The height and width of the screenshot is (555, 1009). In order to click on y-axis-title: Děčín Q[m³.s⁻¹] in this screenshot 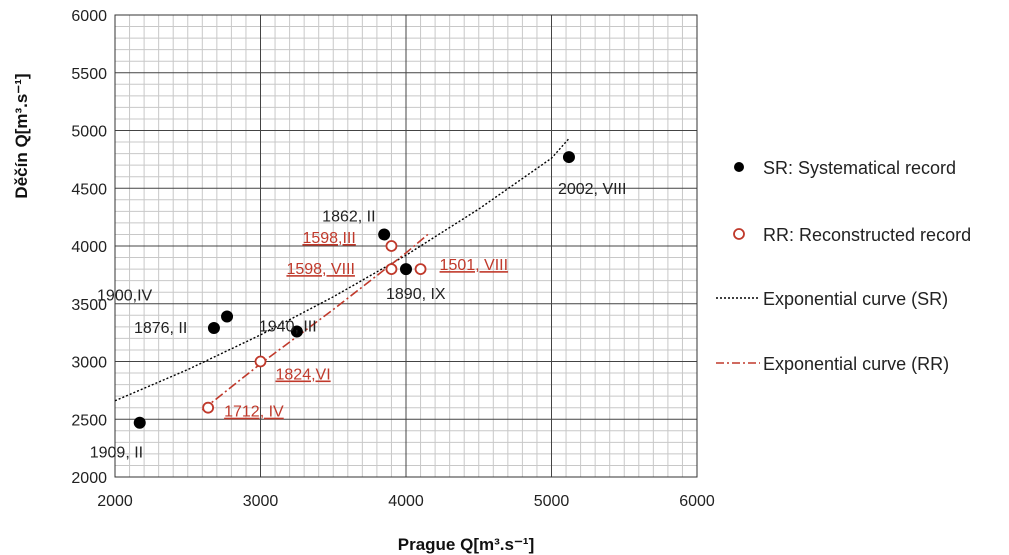, I will do `click(21, 135)`.